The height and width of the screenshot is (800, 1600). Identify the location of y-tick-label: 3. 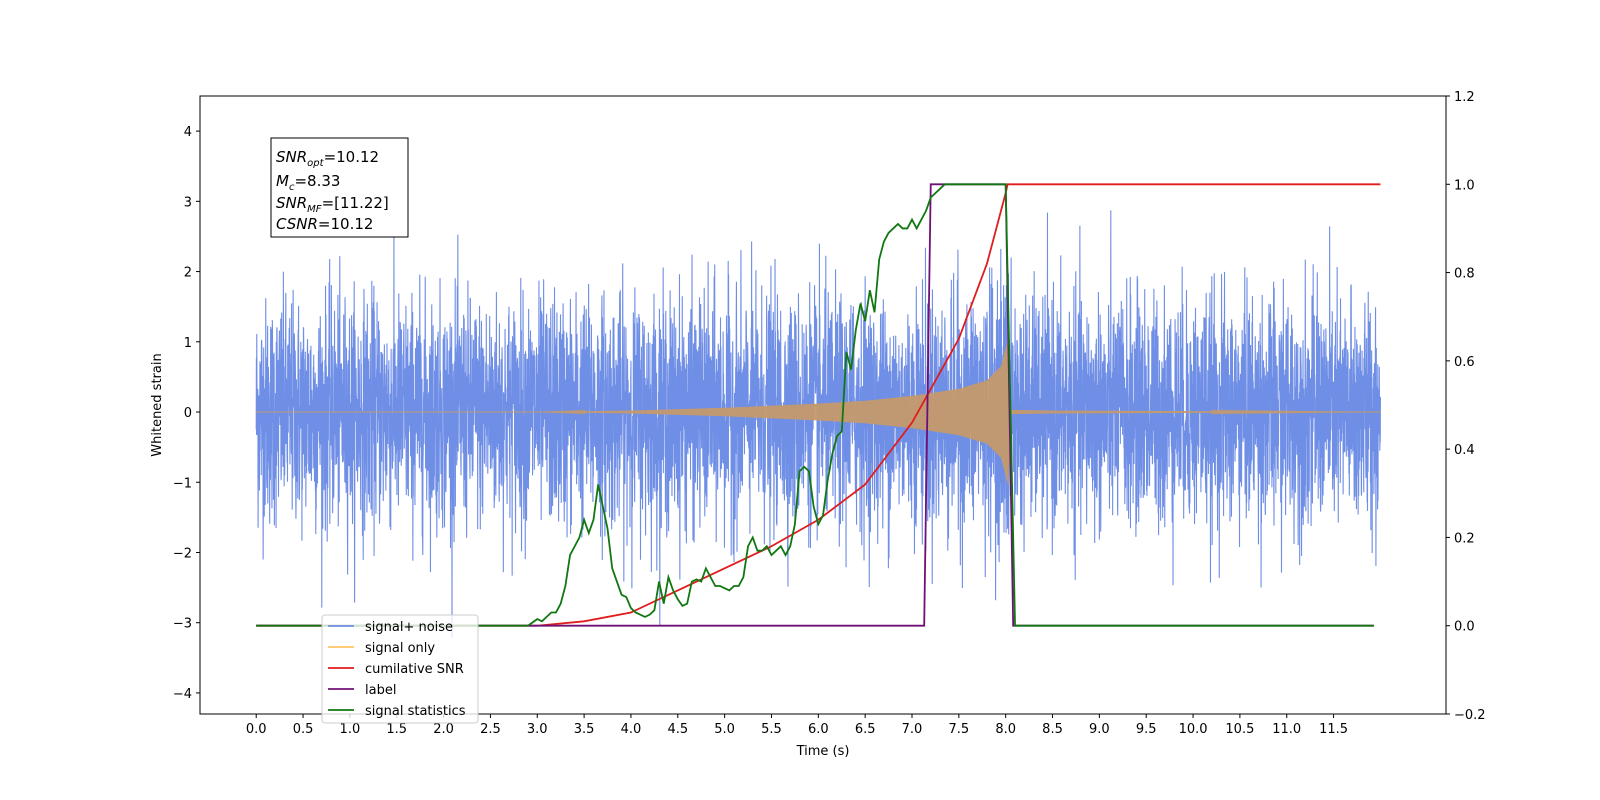
(188, 202).